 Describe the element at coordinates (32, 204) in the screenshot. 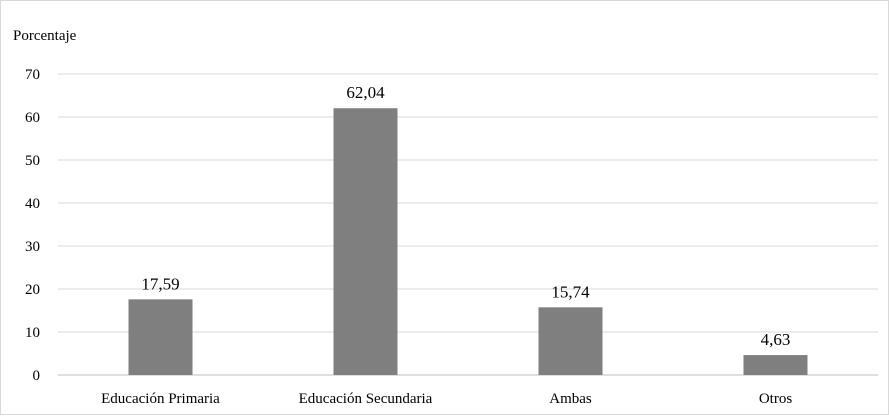

I see `y-tick-label: 40` at that location.